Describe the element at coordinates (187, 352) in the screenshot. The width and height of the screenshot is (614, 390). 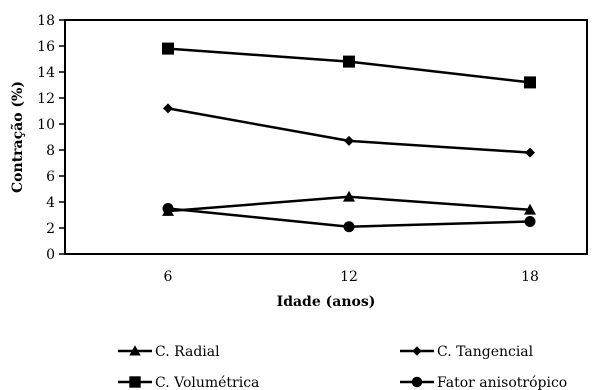
I see `legend-label: C. Radial` at that location.